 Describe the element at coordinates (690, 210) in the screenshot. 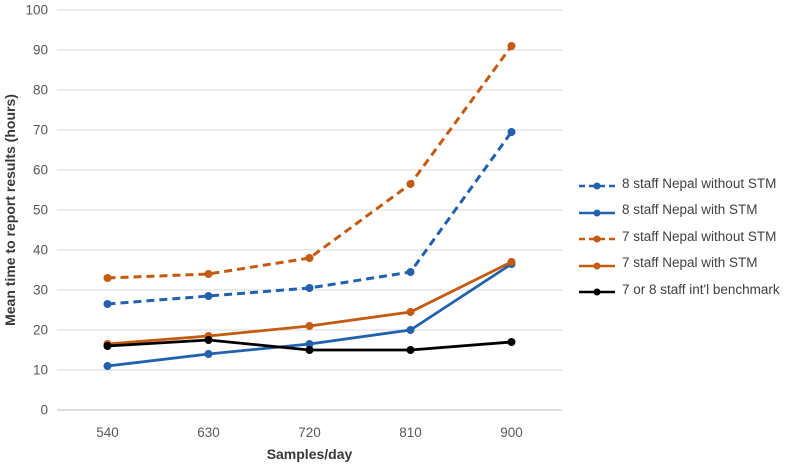

I see `legend-label: 8 staff Nepal with STM` at that location.